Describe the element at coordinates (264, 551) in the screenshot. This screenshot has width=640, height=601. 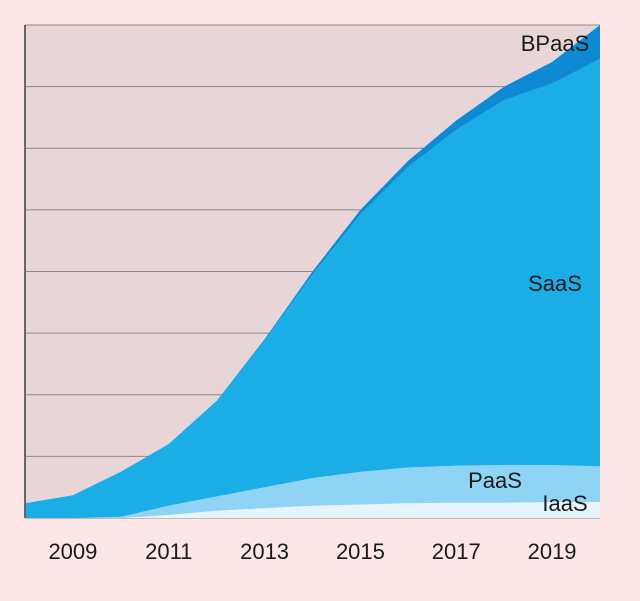
I see `x-tick-label: 2013` at that location.